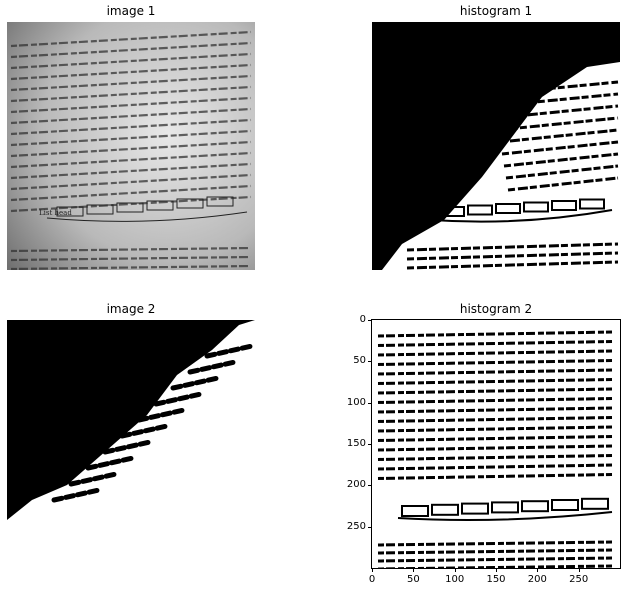 The height and width of the screenshot is (590, 626). I want to click on y-tick-label: 250, so click(353, 526).